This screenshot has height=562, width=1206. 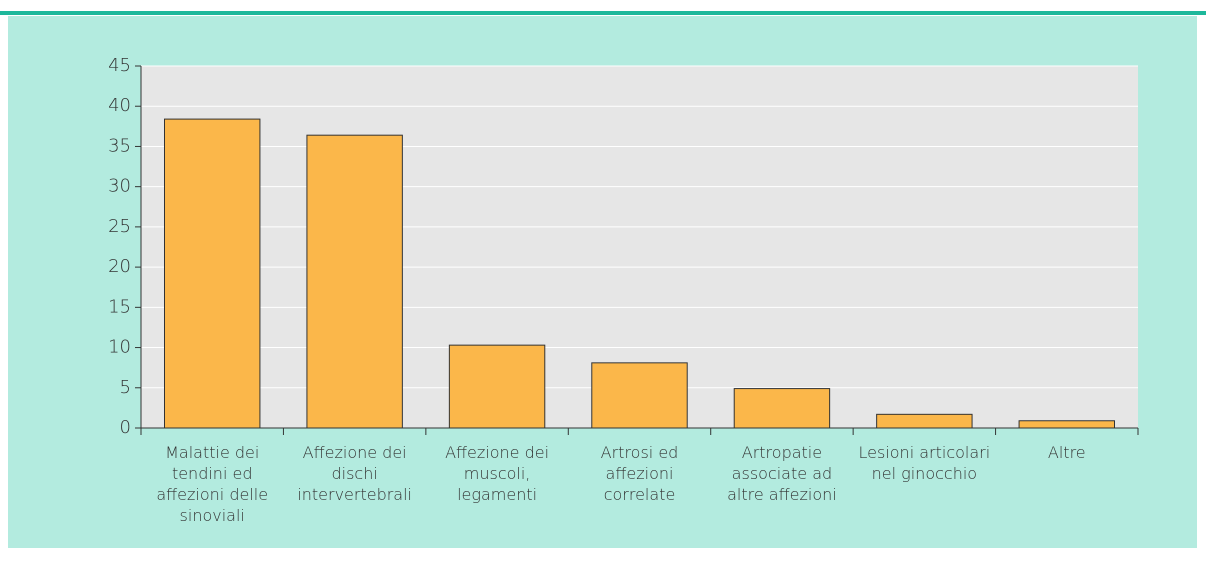 I want to click on x-tick-label: Artrosi ed affezioni correlate, so click(x=640, y=473).